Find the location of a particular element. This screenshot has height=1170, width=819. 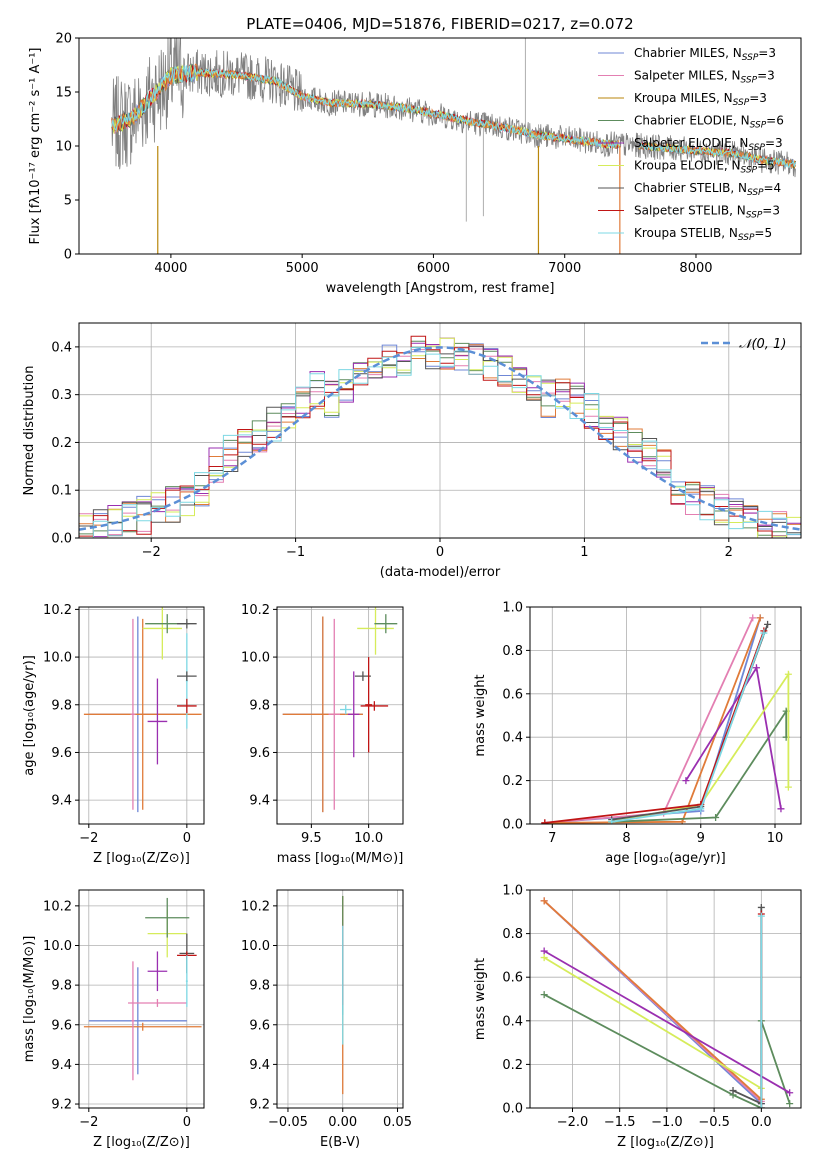

y-tick-label: 20 is located at coordinates (63, 39).